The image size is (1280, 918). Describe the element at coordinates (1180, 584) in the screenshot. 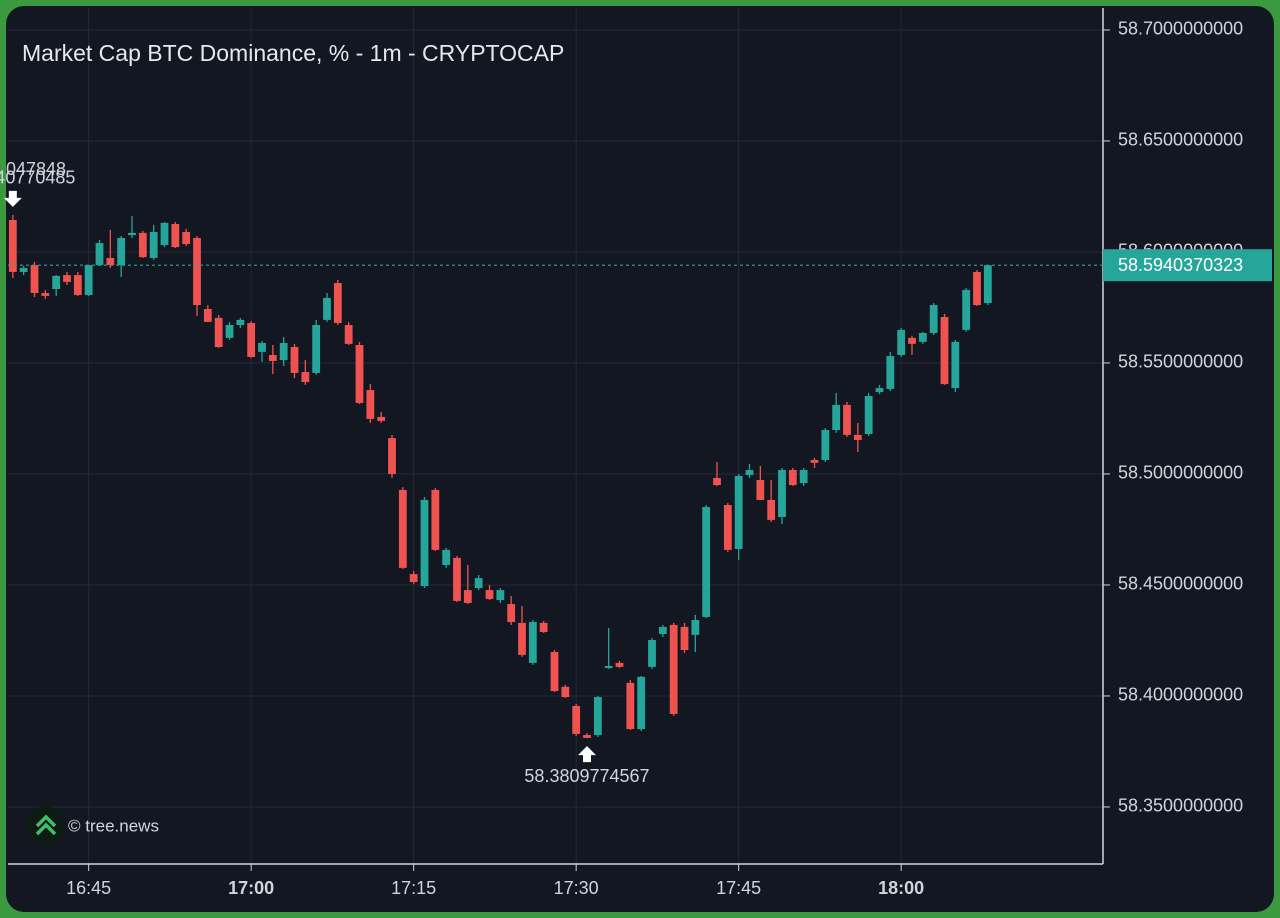

I see `y-tick-label: 58.4500000000` at that location.